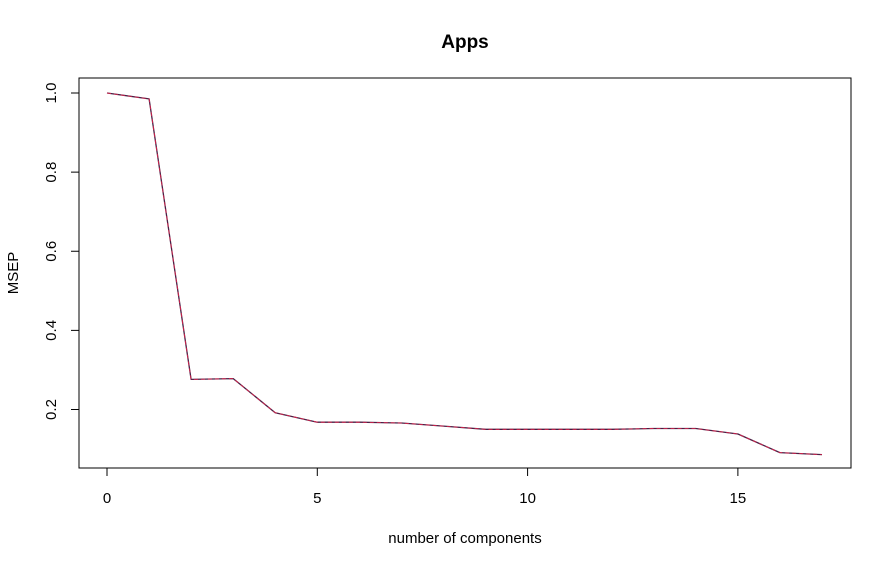  What do you see at coordinates (51, 251) in the screenshot?
I see `y-tick-label: 0.6` at bounding box center [51, 251].